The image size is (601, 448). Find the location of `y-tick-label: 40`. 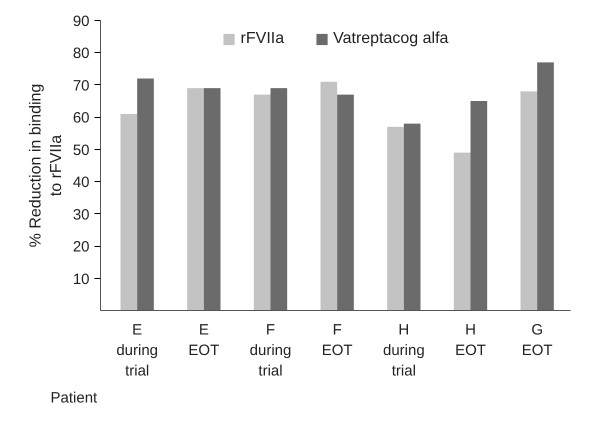

y-tick-label: 40 is located at coordinates (81, 183).